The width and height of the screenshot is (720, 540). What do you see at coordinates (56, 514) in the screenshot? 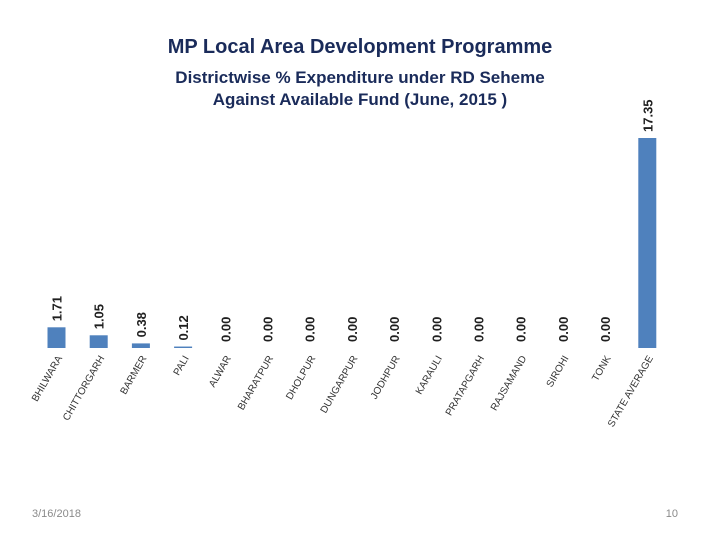
I see `slide-date: 3/16/2018` at bounding box center [56, 514].